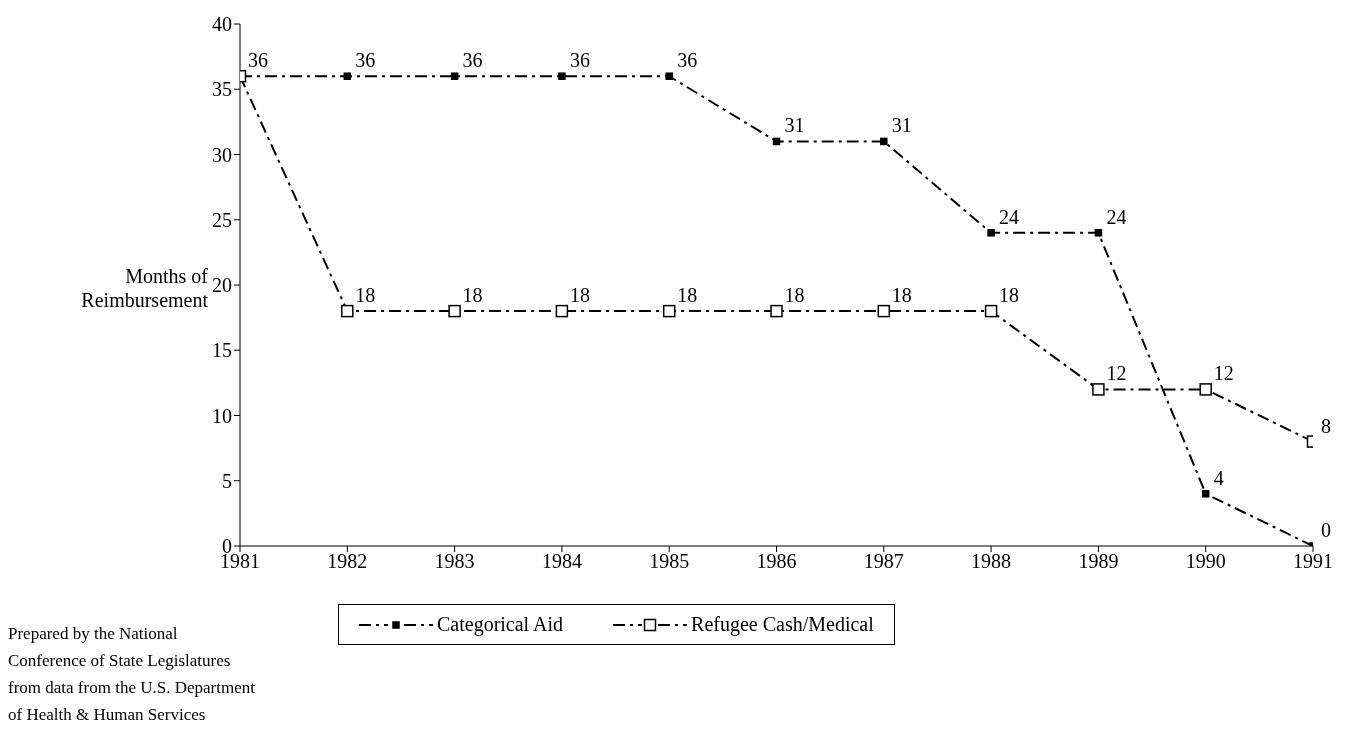  What do you see at coordinates (144, 288) in the screenshot?
I see `y-axis-title: Months of Reimbursement` at bounding box center [144, 288].